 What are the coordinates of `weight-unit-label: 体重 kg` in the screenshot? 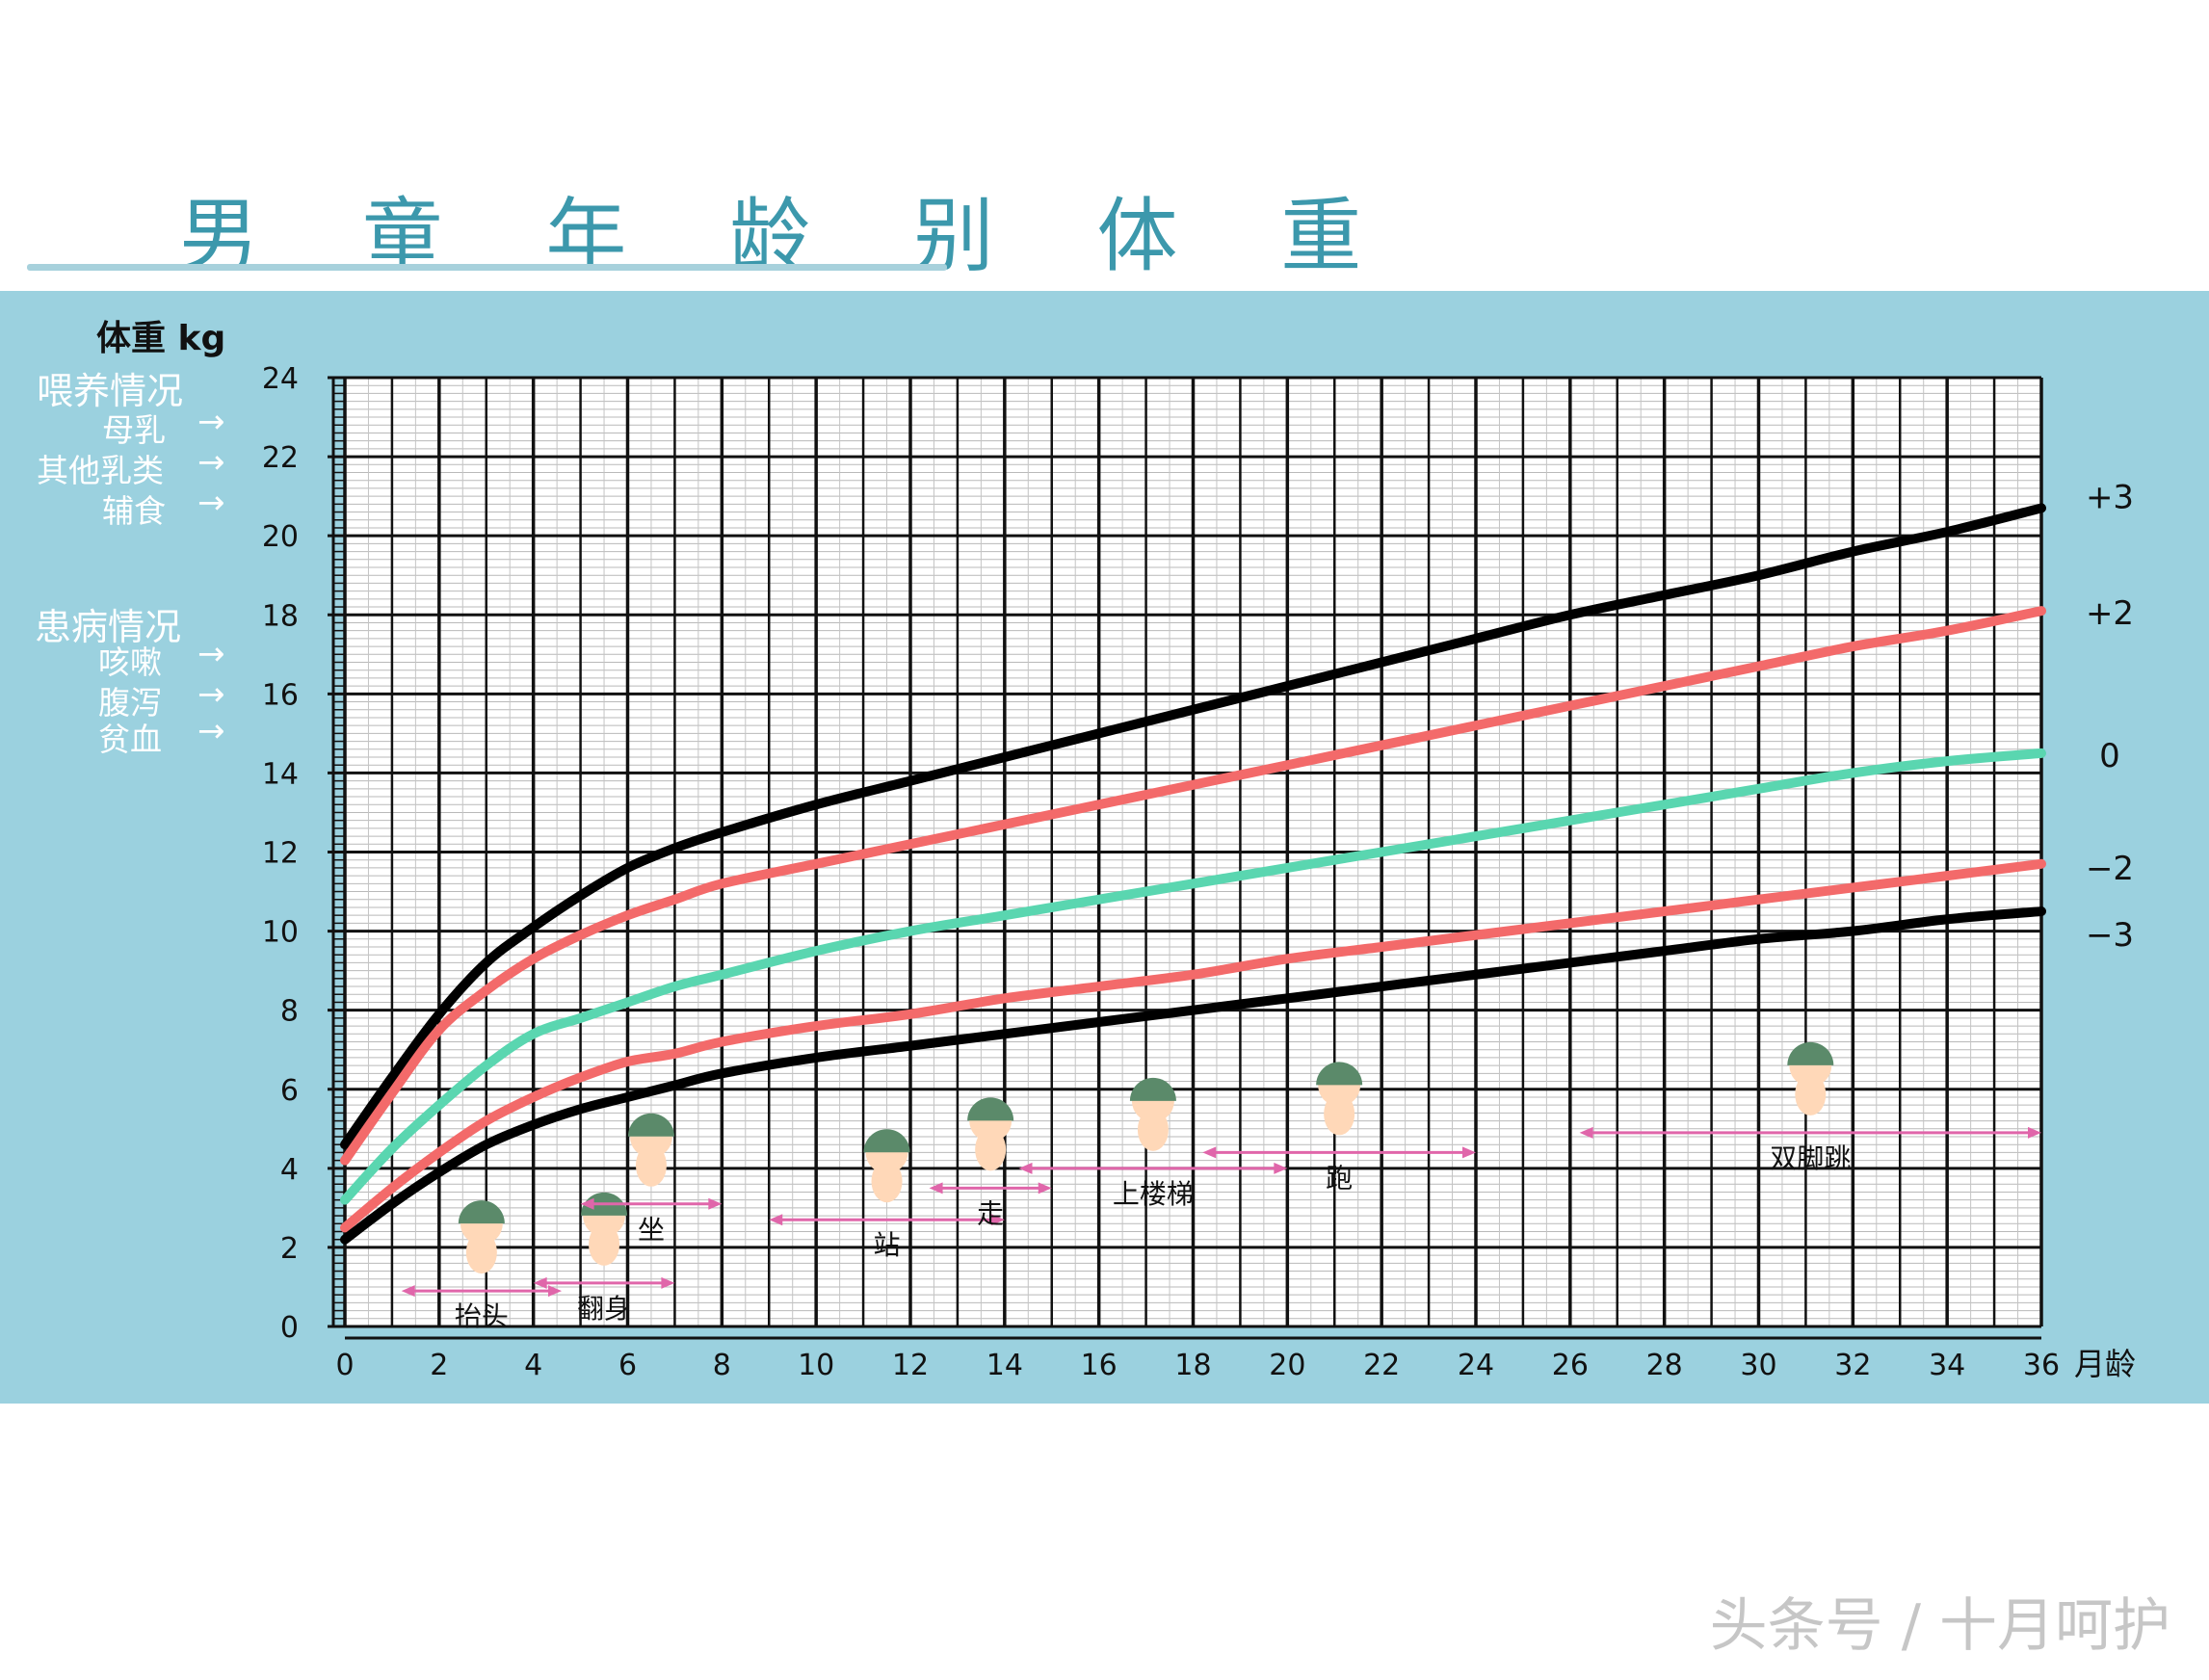 It's located at (161, 339).